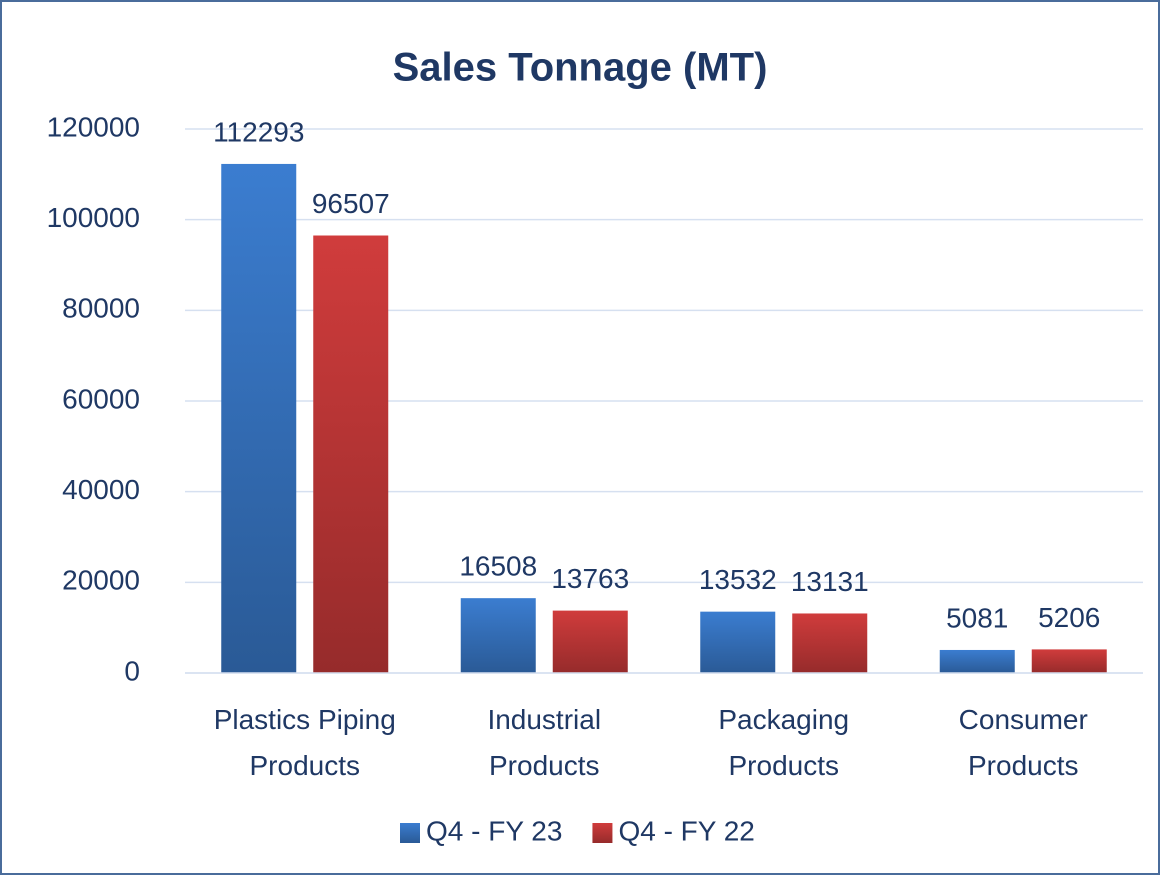  Describe the element at coordinates (351, 203) in the screenshot. I see `data-label: 96507` at that location.